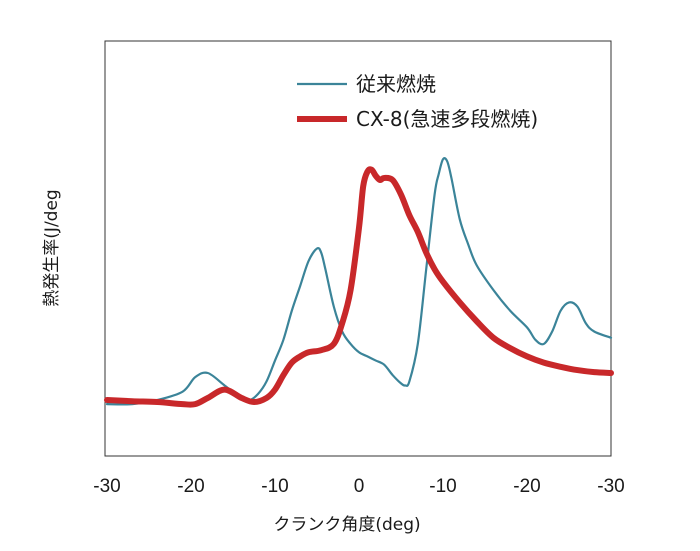 This screenshot has width=700, height=551. I want to click on legend-label-conventional: 従来燃焼, so click(396, 84).